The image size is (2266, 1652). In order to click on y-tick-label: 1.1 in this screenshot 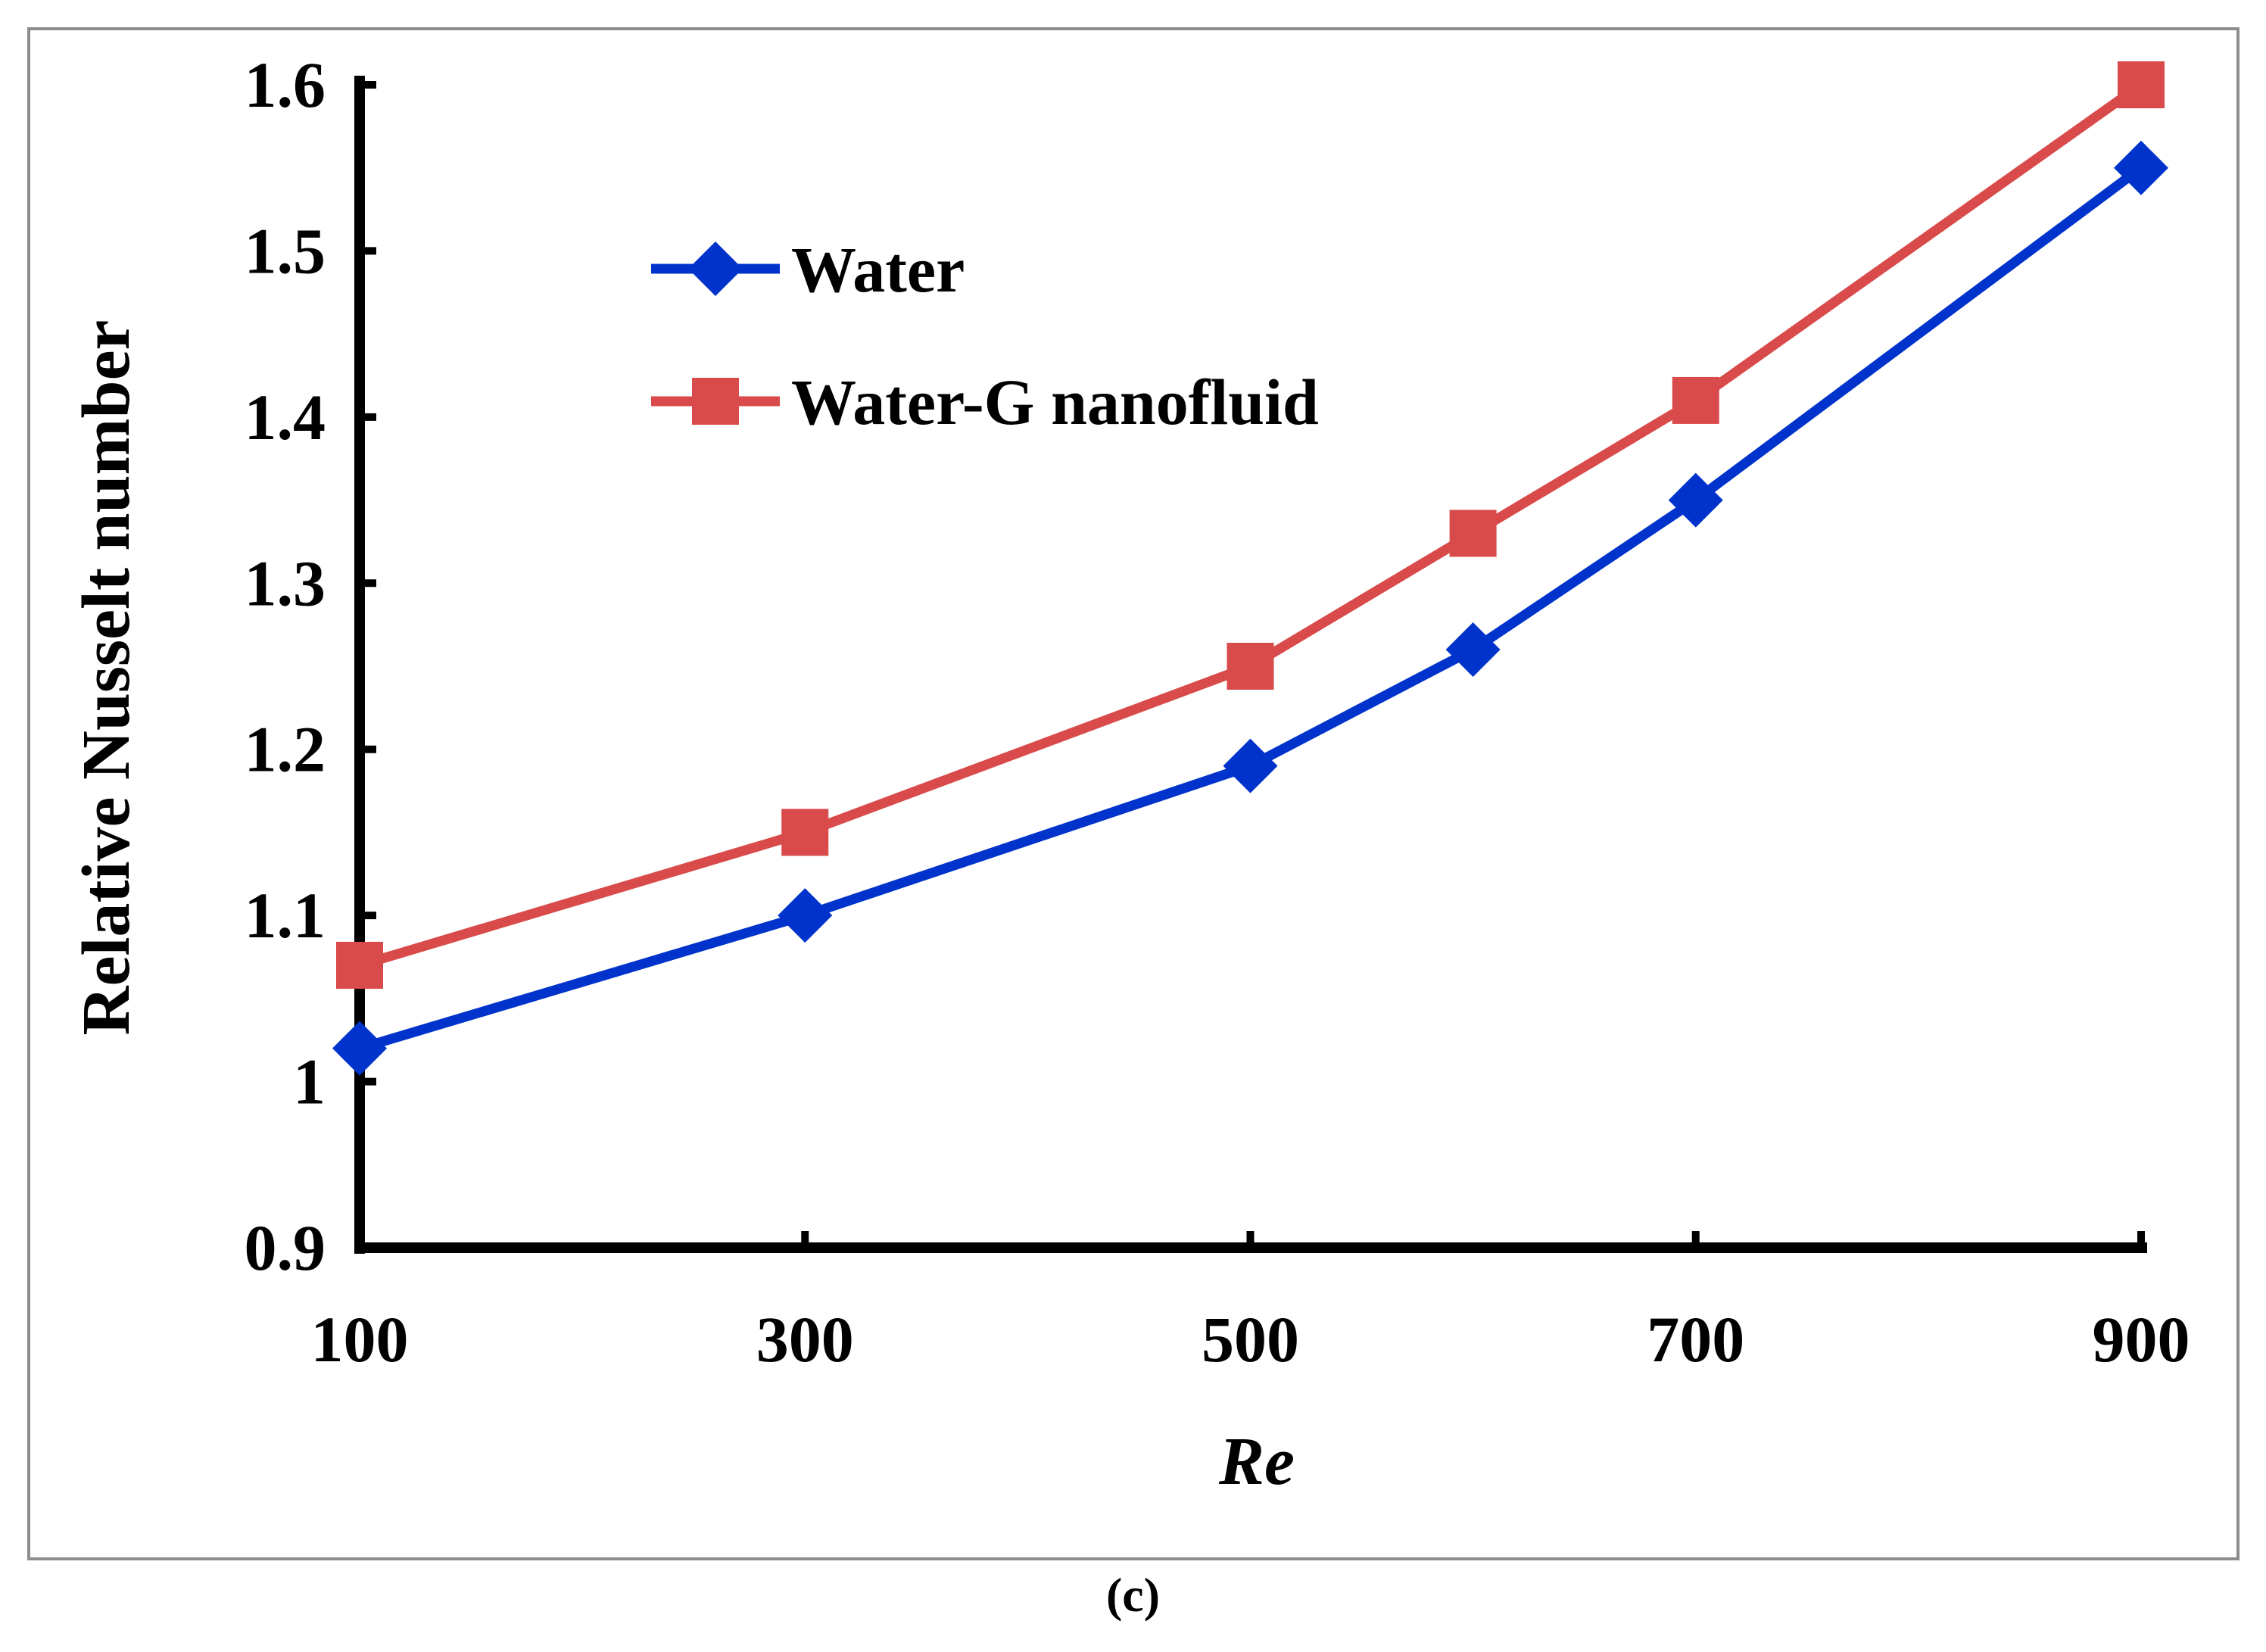, I will do `click(285, 915)`.